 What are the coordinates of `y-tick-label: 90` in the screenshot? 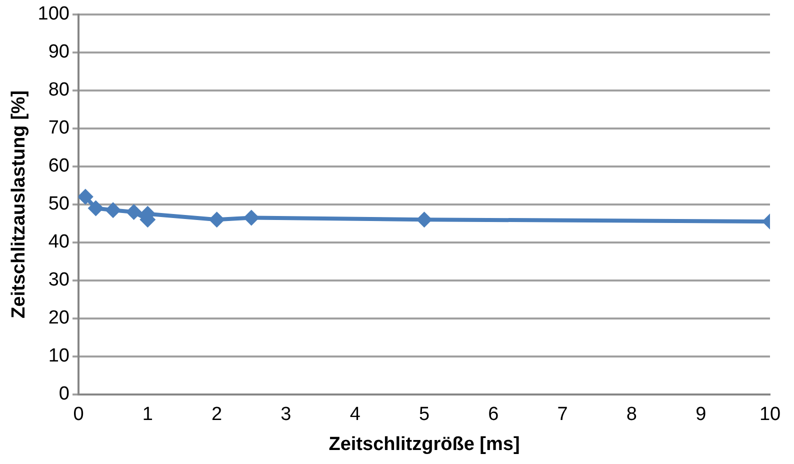 It's located at (59, 52).